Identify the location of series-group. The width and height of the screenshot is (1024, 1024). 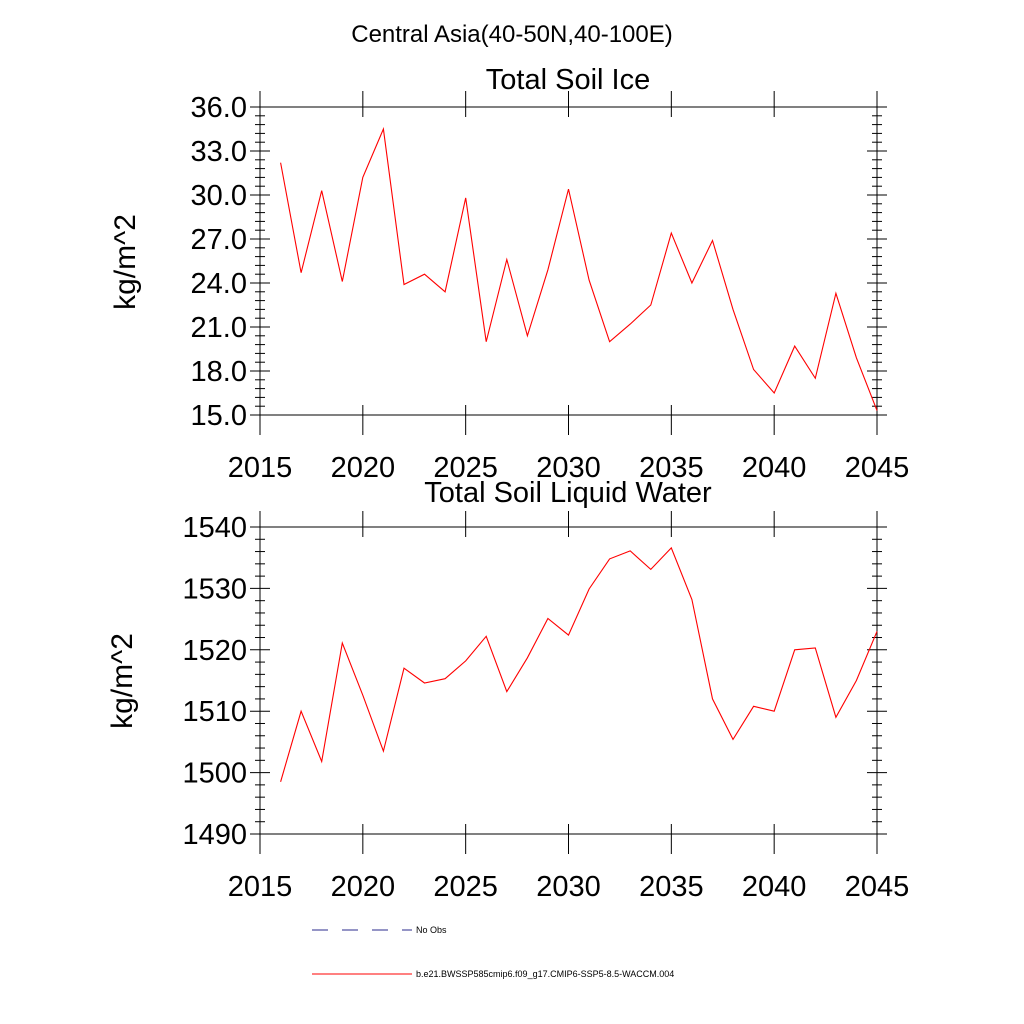
(579, 664).